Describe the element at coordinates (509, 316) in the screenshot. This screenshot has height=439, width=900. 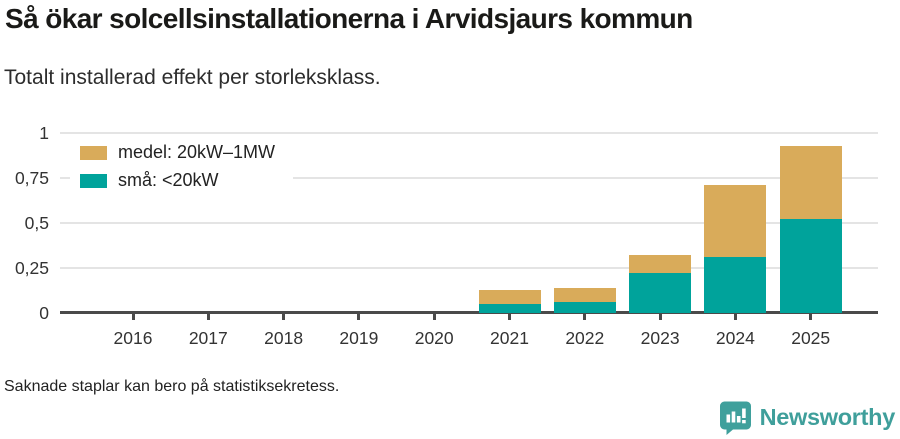
I see `x-axis-tick-2021` at that location.